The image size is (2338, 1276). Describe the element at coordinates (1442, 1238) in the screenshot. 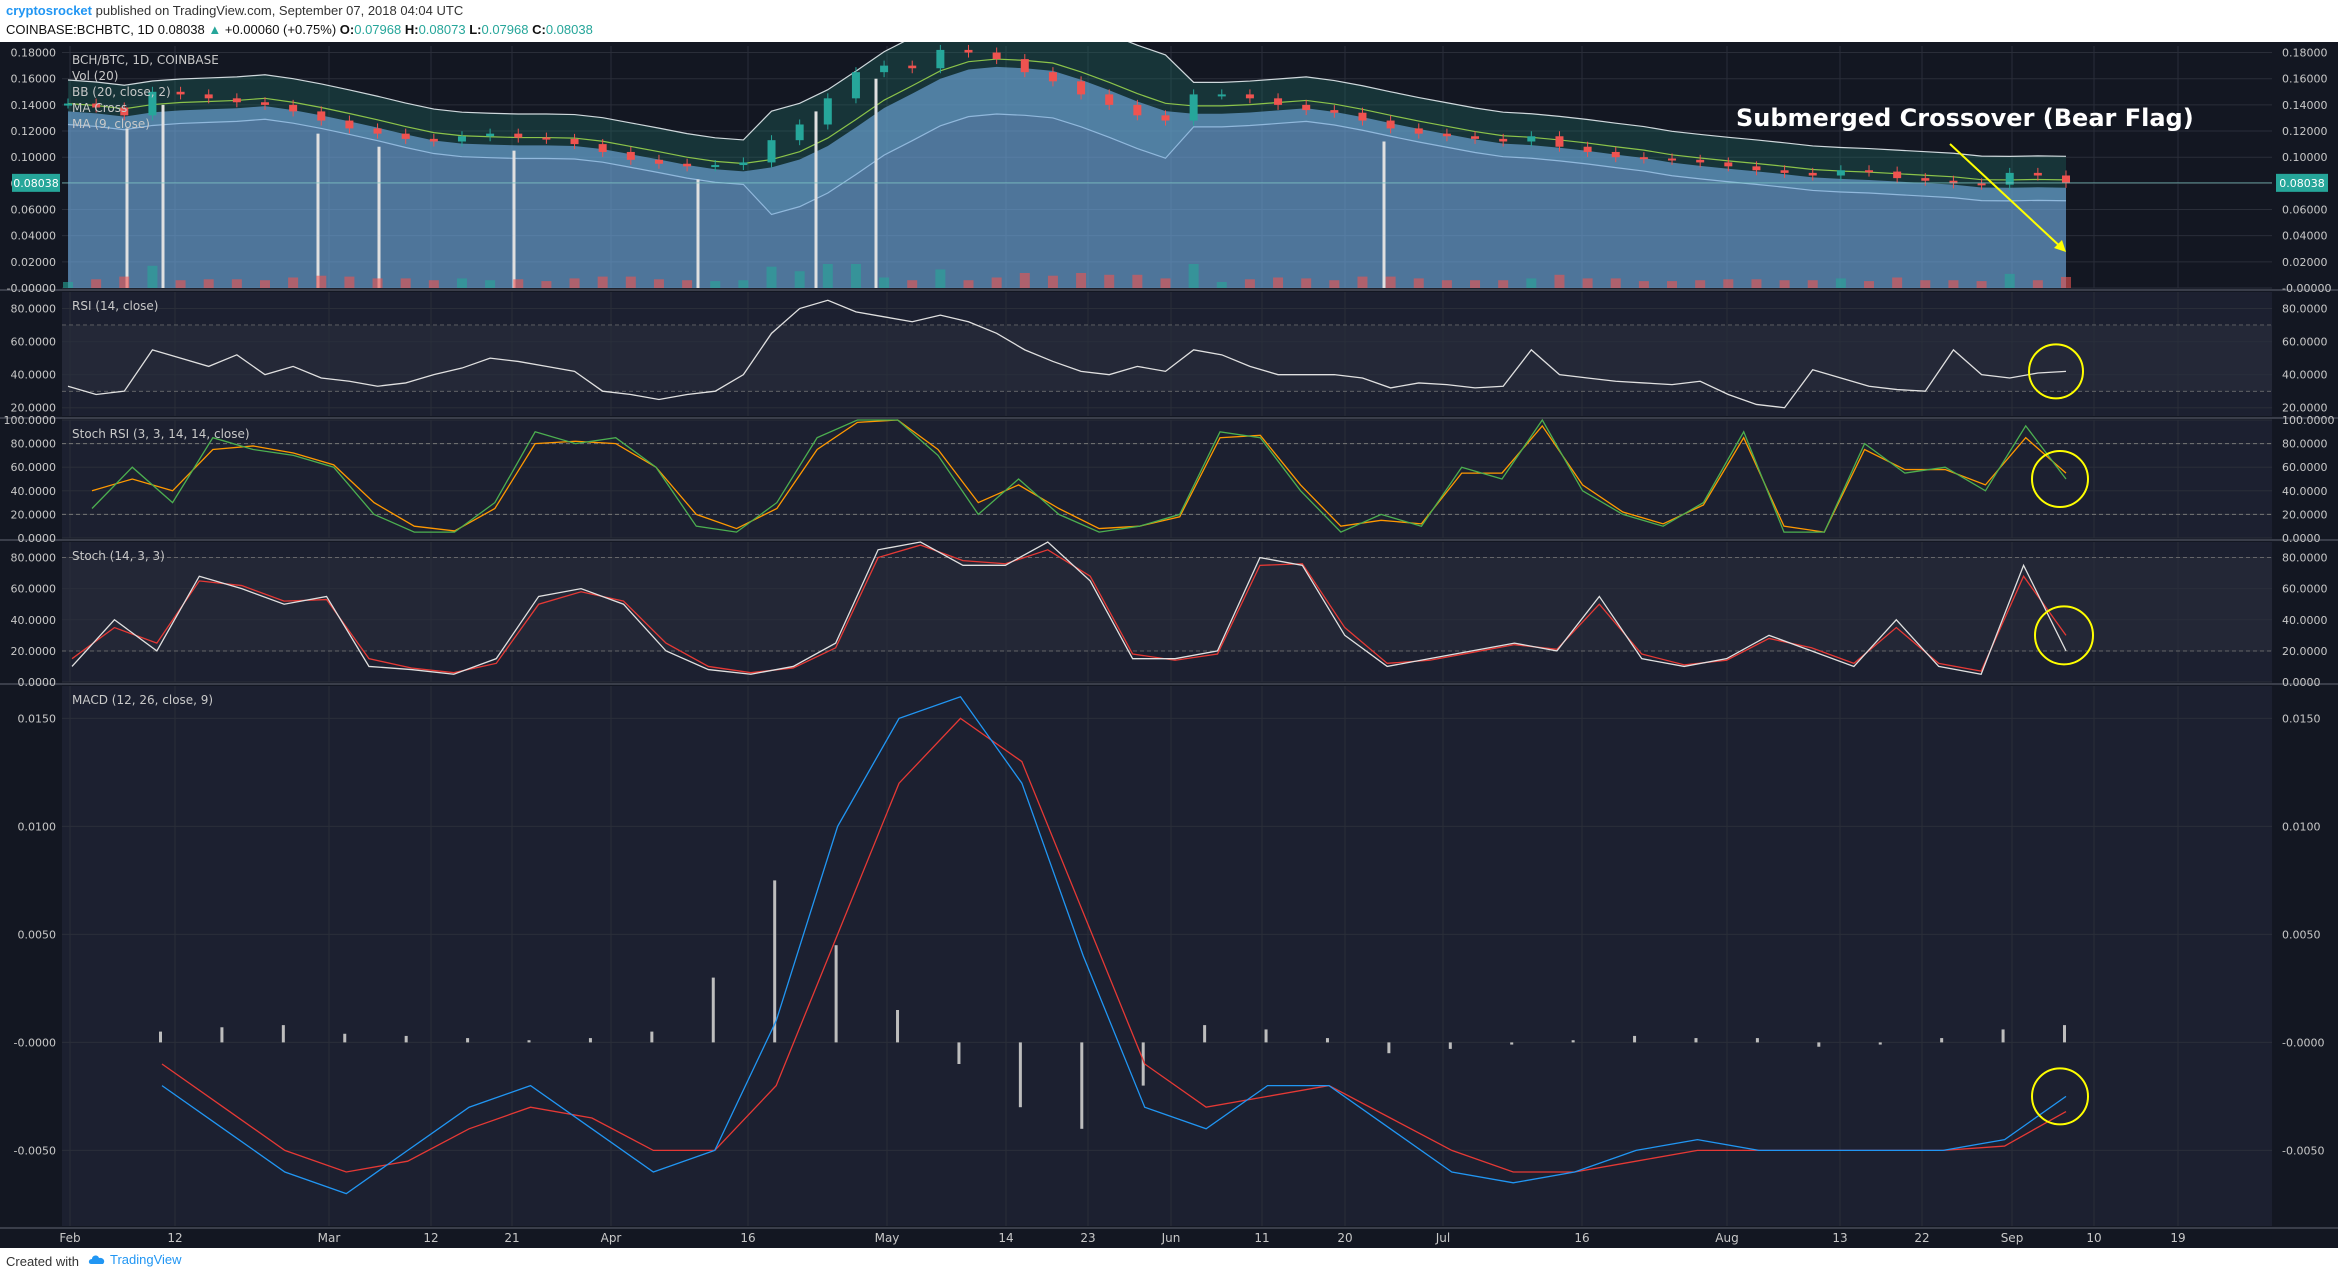

I see `x-tick-label: Jul` at that location.